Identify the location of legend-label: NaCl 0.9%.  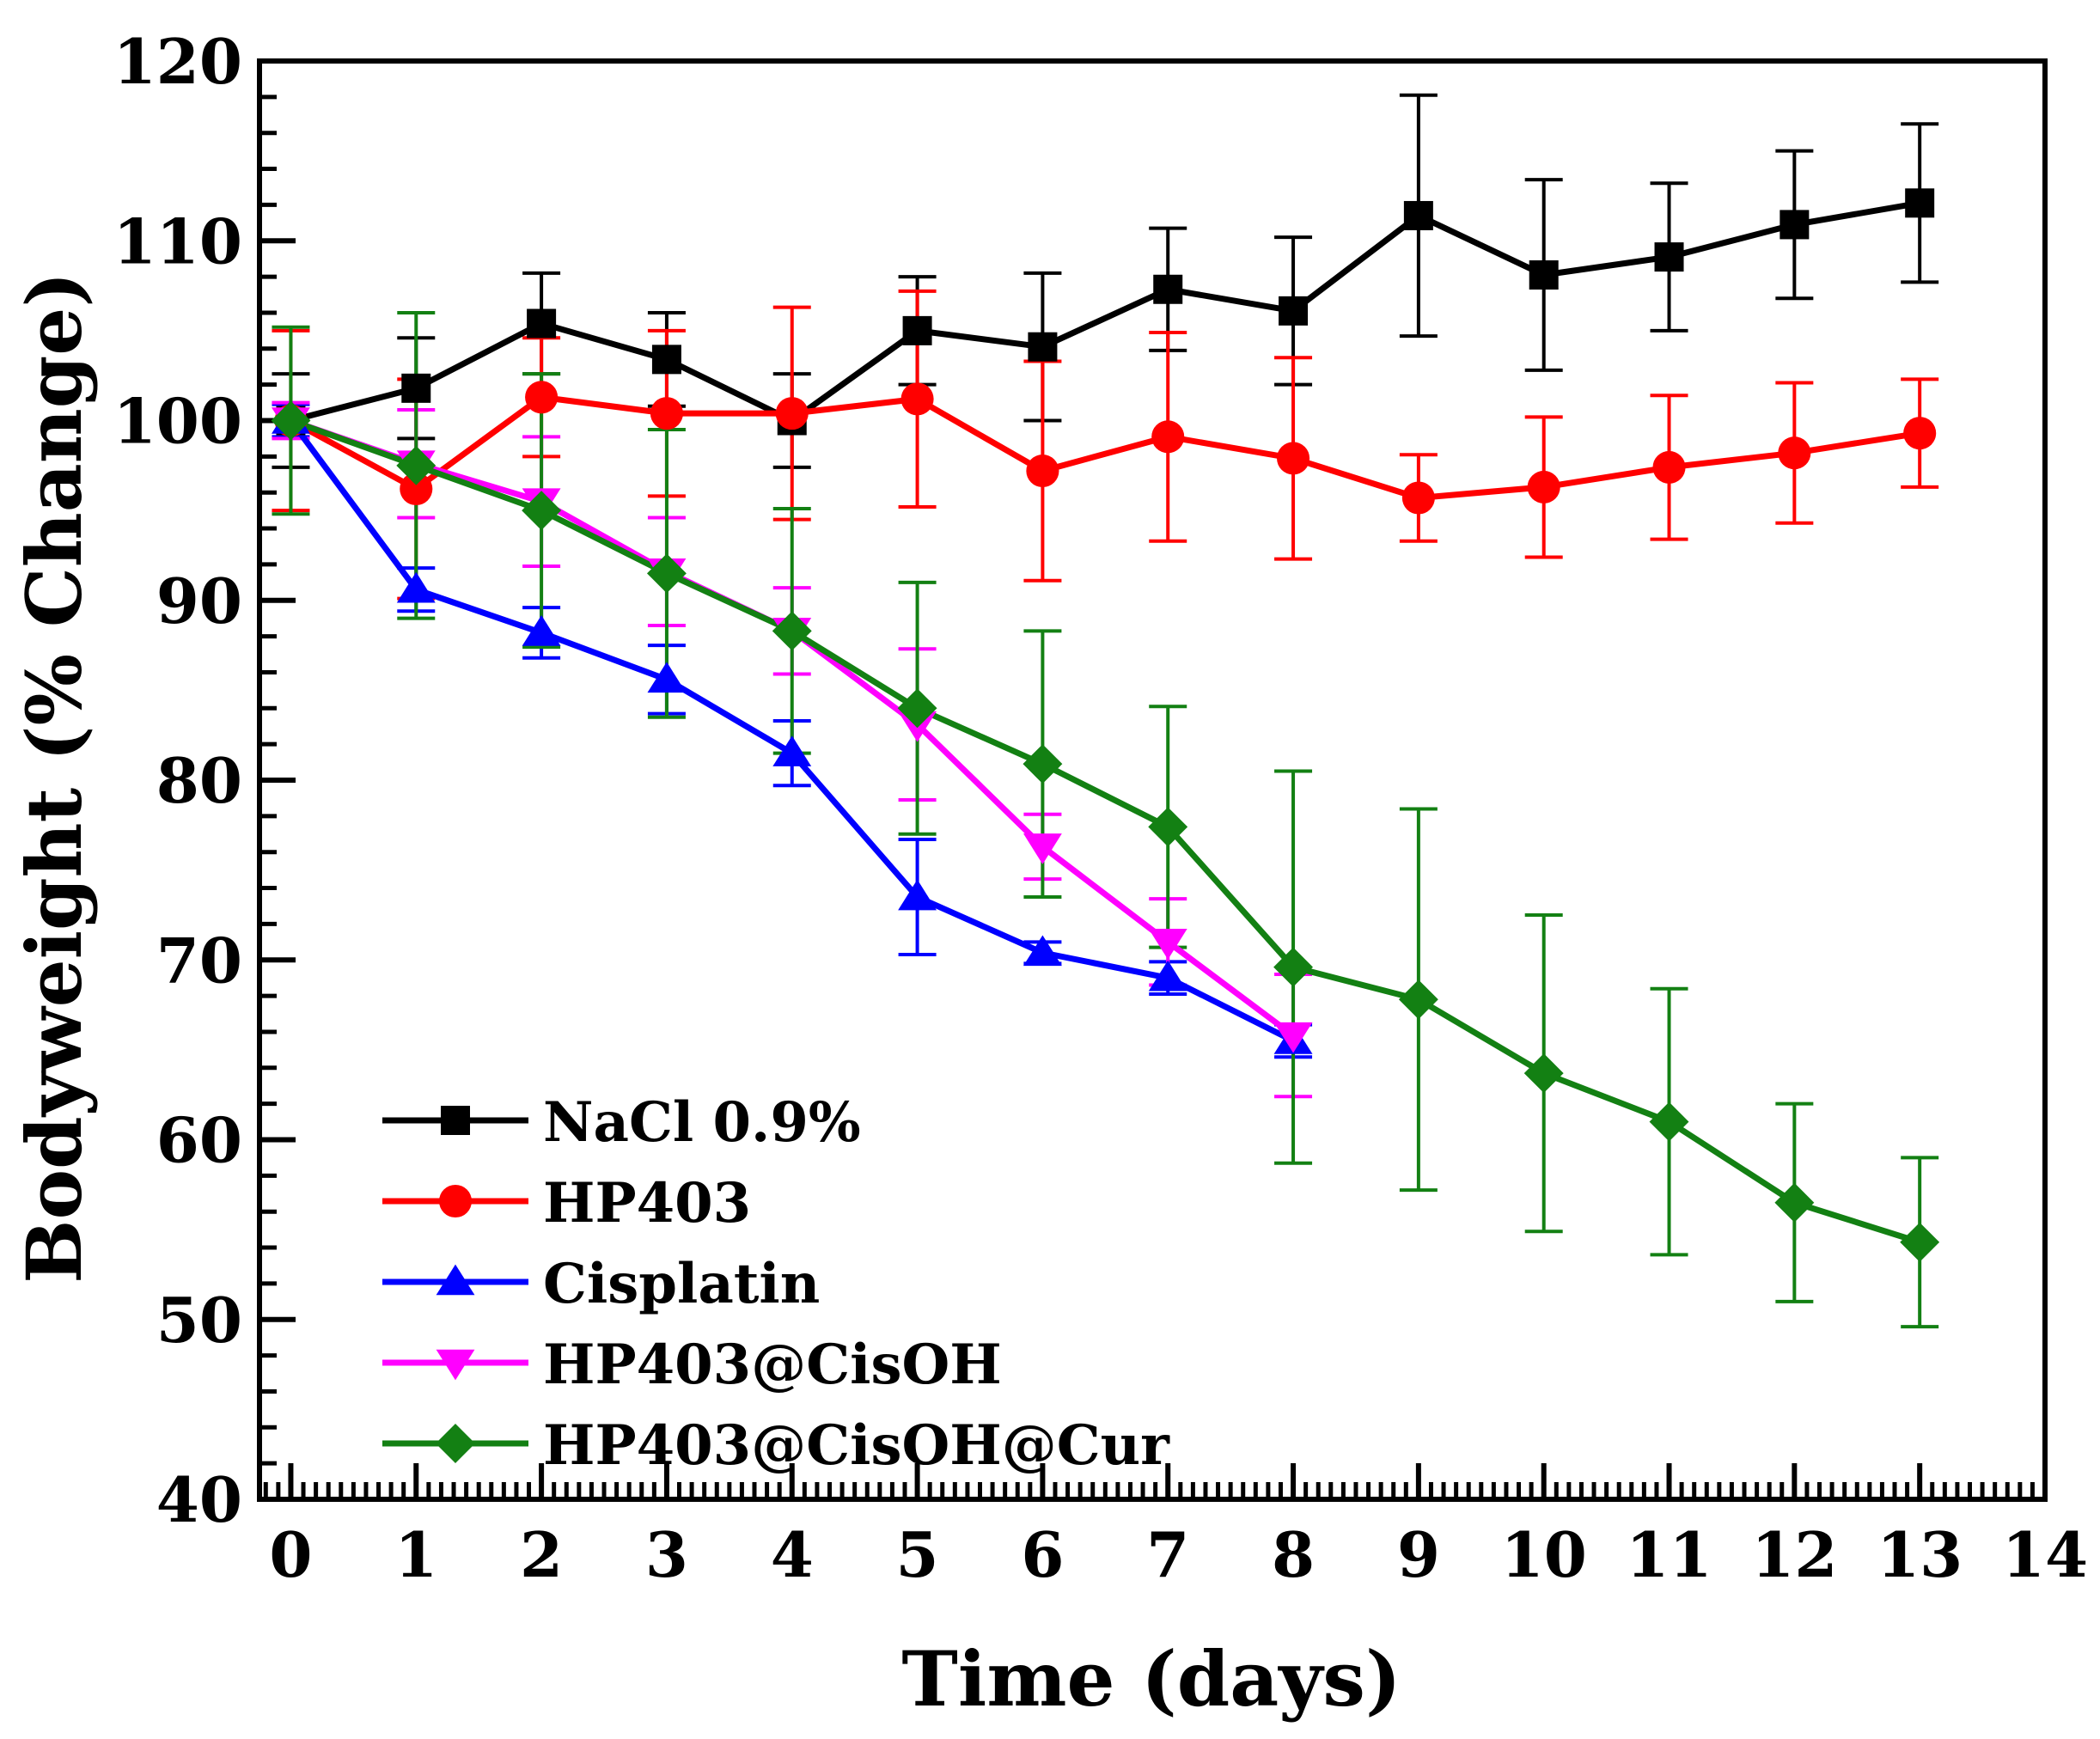
(702, 1122).